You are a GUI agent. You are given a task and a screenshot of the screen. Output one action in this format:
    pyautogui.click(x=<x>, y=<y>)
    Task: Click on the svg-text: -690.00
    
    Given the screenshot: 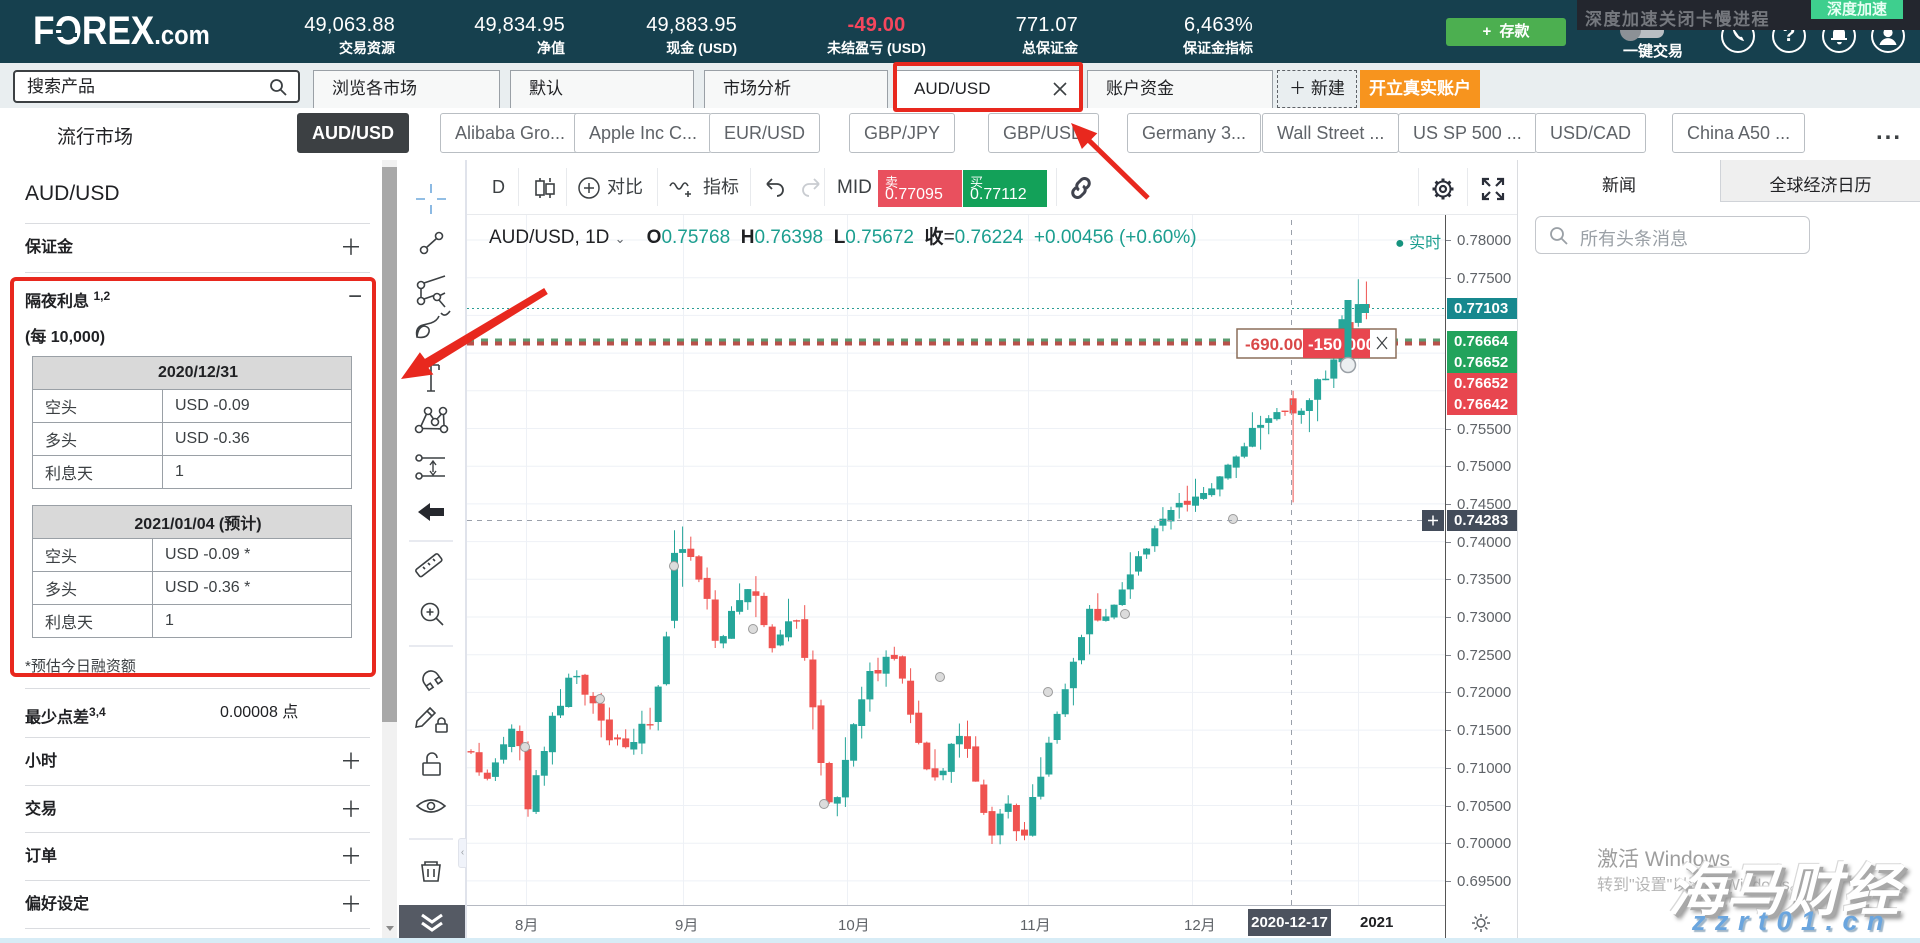 What is the action you would take?
    pyautogui.click(x=1274, y=344)
    